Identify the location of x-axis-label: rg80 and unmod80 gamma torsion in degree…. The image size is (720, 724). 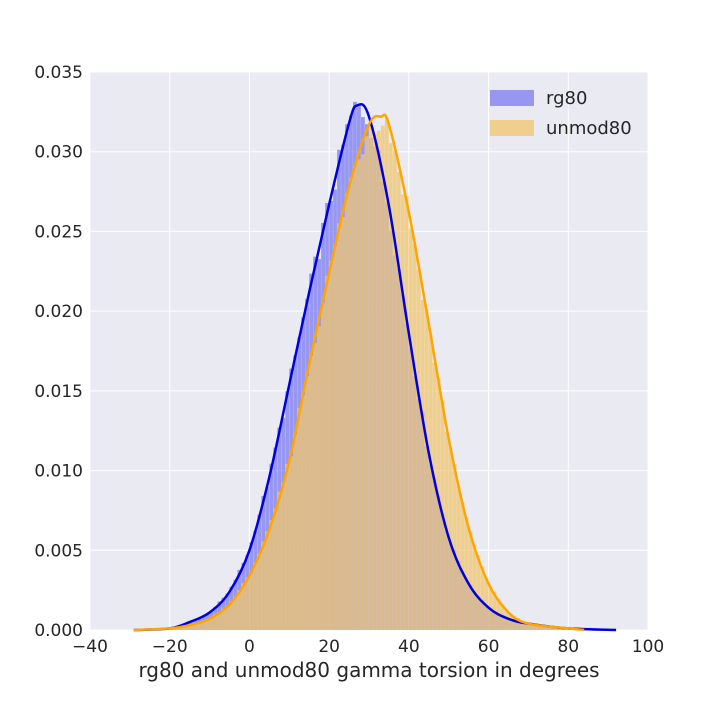
(368, 670).